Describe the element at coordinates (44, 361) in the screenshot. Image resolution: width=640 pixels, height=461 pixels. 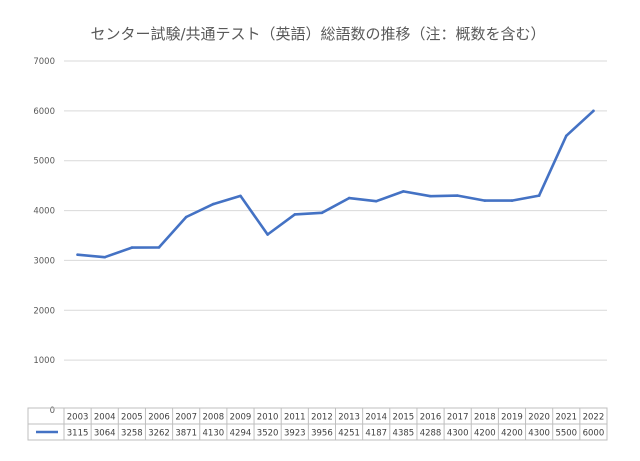
I see `y-tick-label: 1000` at that location.